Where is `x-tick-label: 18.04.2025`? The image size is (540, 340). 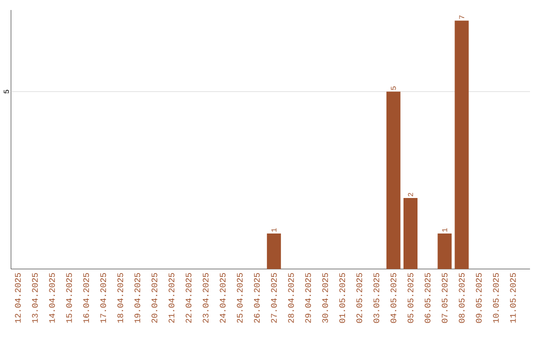 x-tick-label: 18.04.2025 is located at coordinates (120, 298).